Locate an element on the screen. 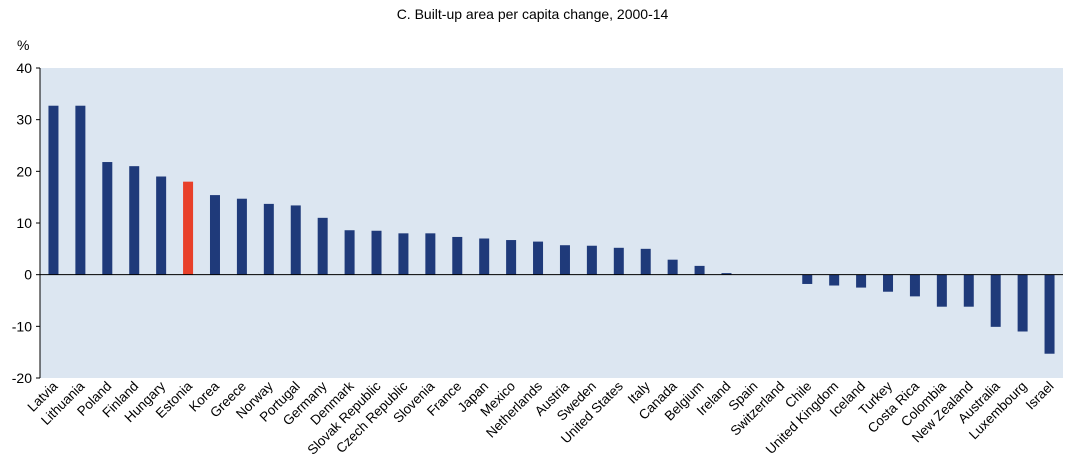 This screenshot has width=1065, height=465. bar-ireland is located at coordinates (726, 274).